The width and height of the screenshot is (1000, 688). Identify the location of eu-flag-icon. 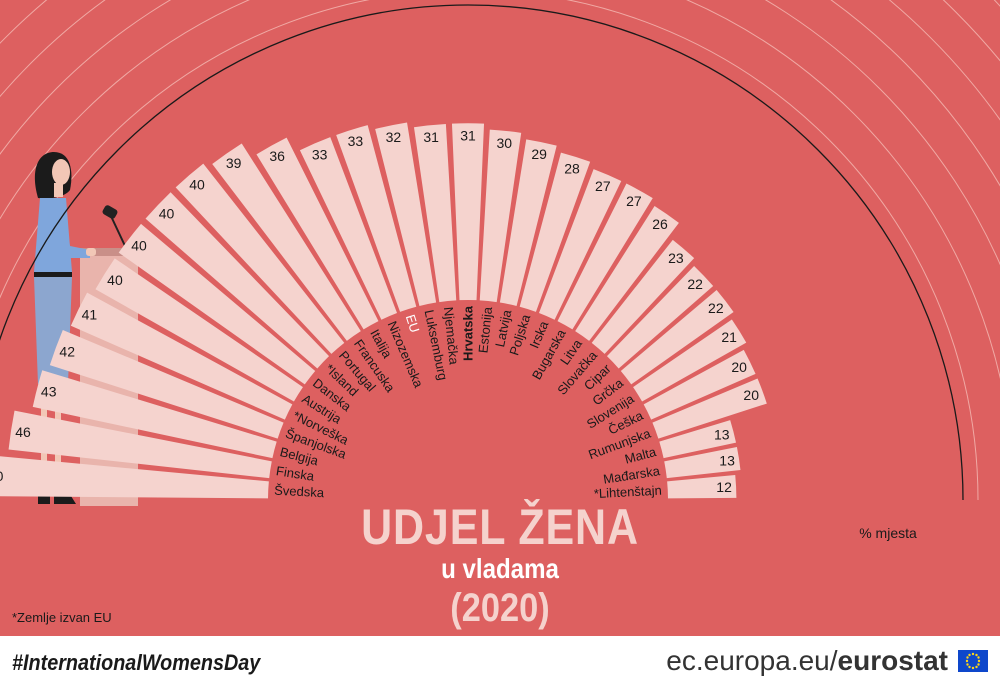
(973, 661).